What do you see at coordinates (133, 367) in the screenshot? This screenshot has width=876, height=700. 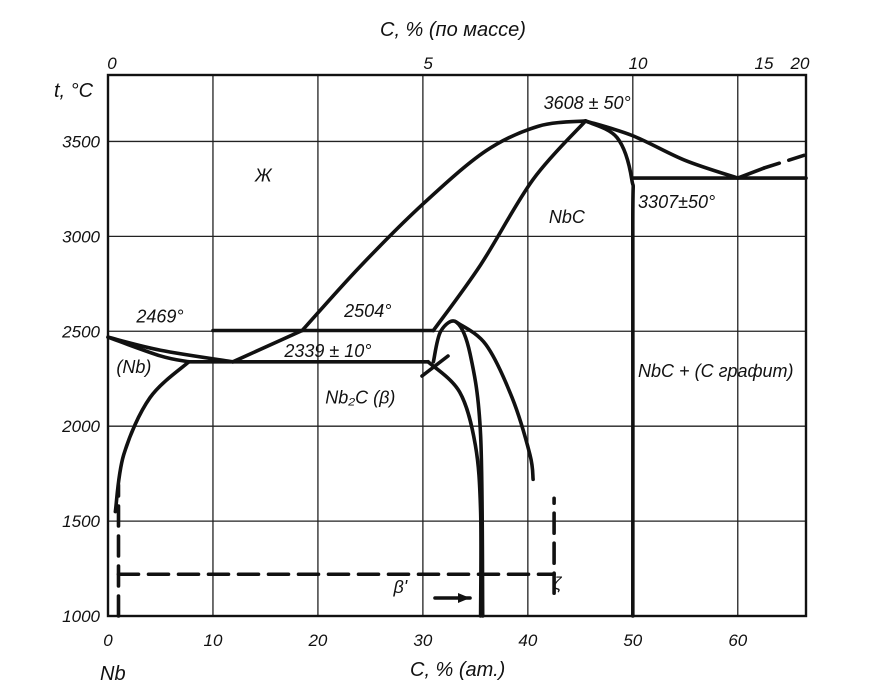 I see `label-nb: (Nb)` at bounding box center [133, 367].